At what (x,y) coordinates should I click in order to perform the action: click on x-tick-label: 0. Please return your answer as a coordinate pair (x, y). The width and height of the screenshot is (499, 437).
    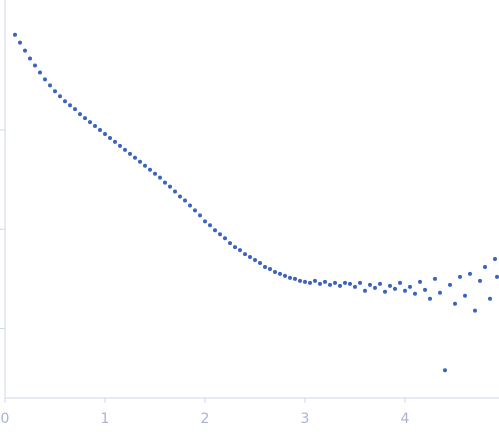
    Looking at the image, I should click on (5, 419).